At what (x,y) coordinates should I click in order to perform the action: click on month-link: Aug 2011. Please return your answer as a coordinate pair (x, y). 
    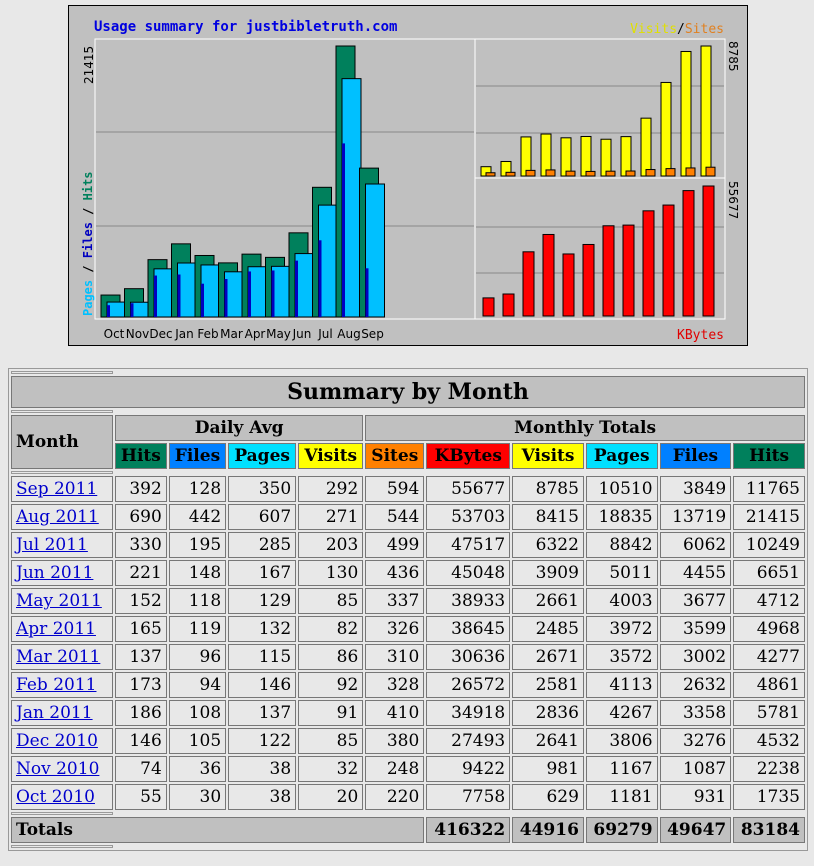
    Looking at the image, I should click on (57, 517).